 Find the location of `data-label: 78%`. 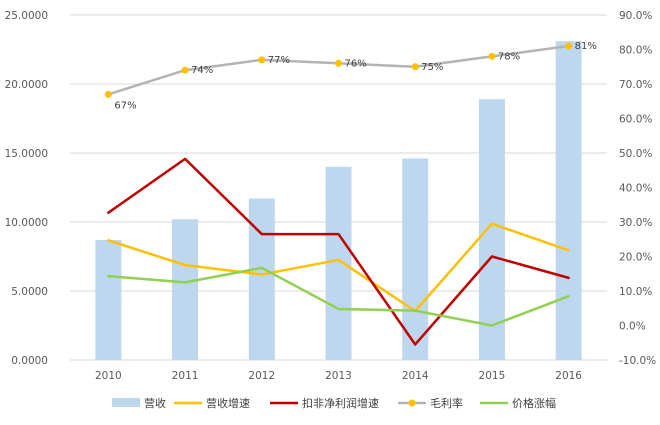

data-label: 78% is located at coordinates (509, 56).